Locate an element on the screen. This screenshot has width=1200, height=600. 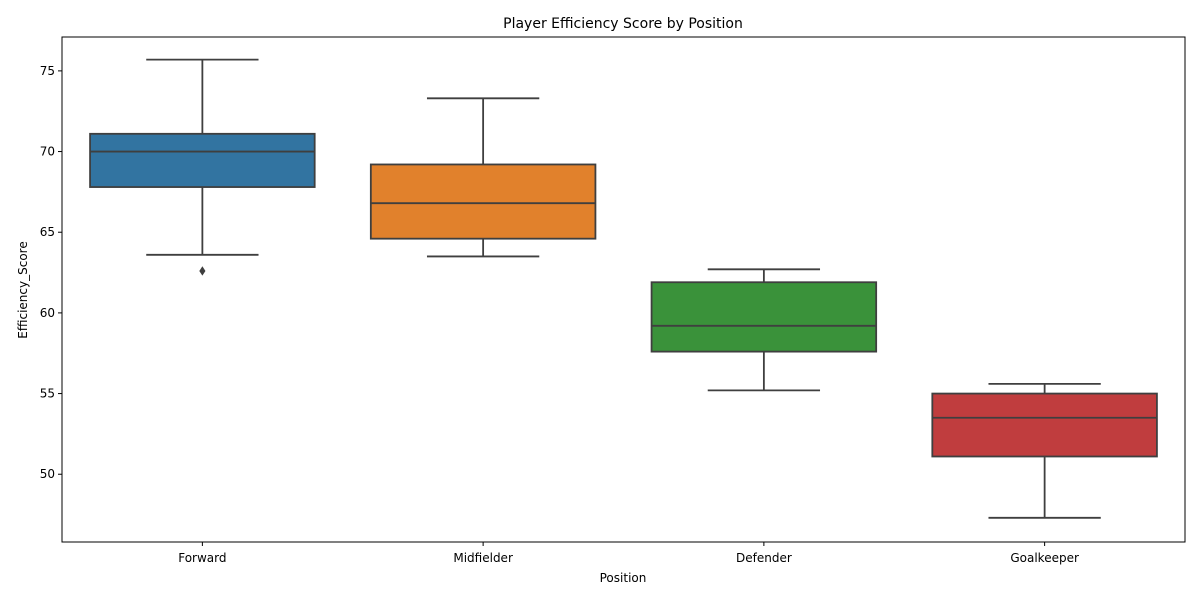
outlier-point is located at coordinates (202, 271).